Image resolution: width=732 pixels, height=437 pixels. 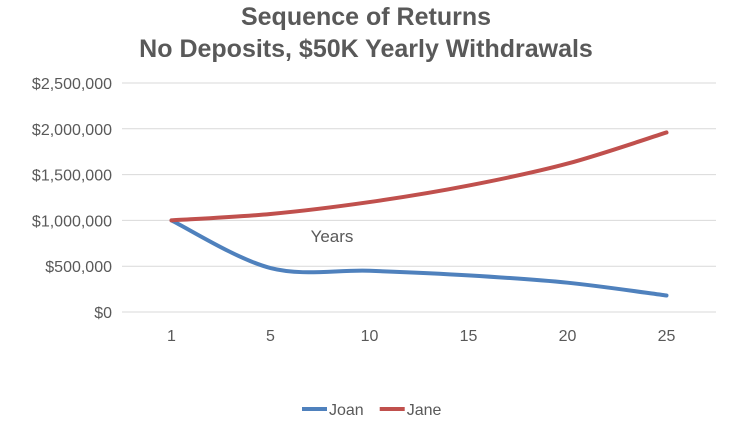 What do you see at coordinates (346, 410) in the screenshot?
I see `legend-label-joan: Joan` at bounding box center [346, 410].